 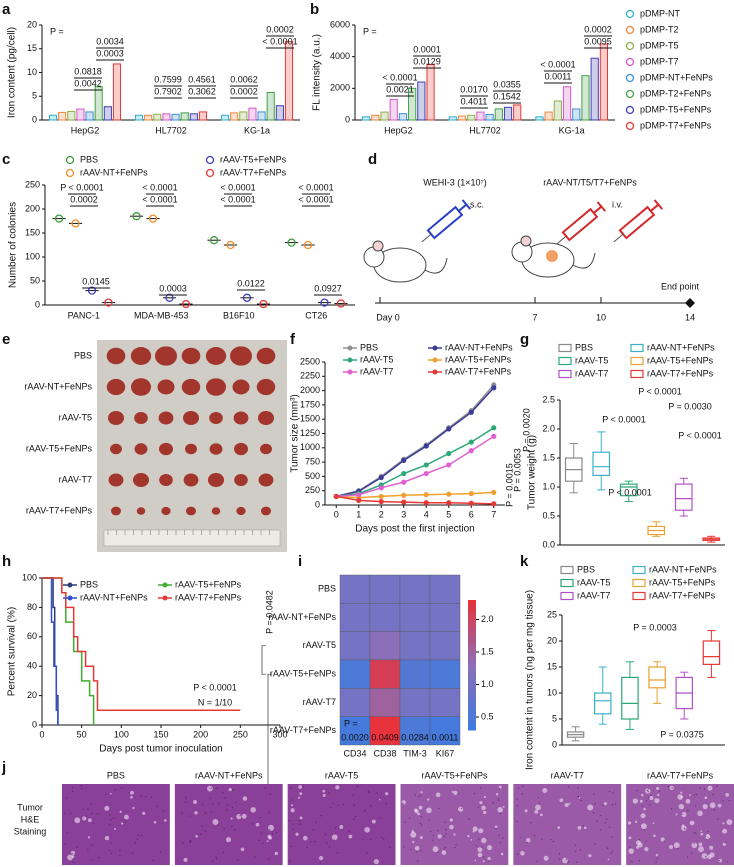 I want to click on annotation: 0.3062, so click(x=202, y=91).